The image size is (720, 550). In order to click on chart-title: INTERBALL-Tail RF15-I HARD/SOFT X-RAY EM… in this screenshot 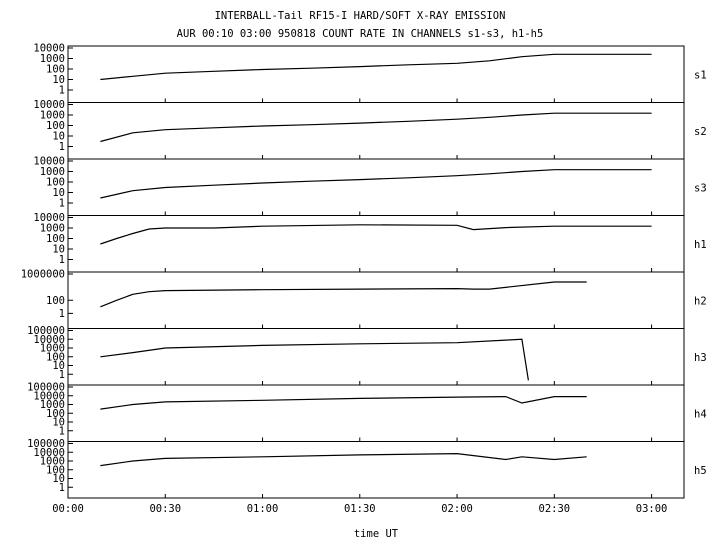, I will do `click(360, 16)`.